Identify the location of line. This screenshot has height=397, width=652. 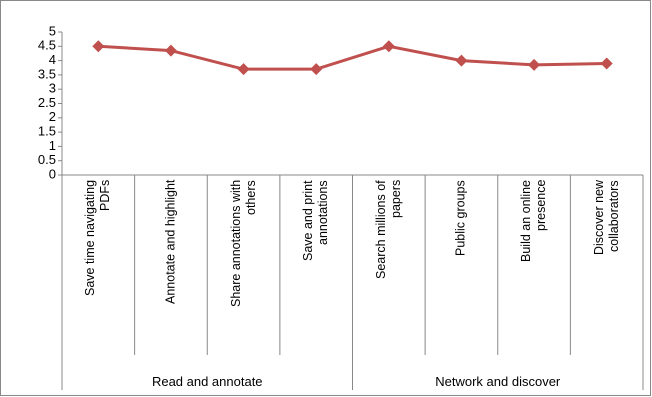
(352, 57).